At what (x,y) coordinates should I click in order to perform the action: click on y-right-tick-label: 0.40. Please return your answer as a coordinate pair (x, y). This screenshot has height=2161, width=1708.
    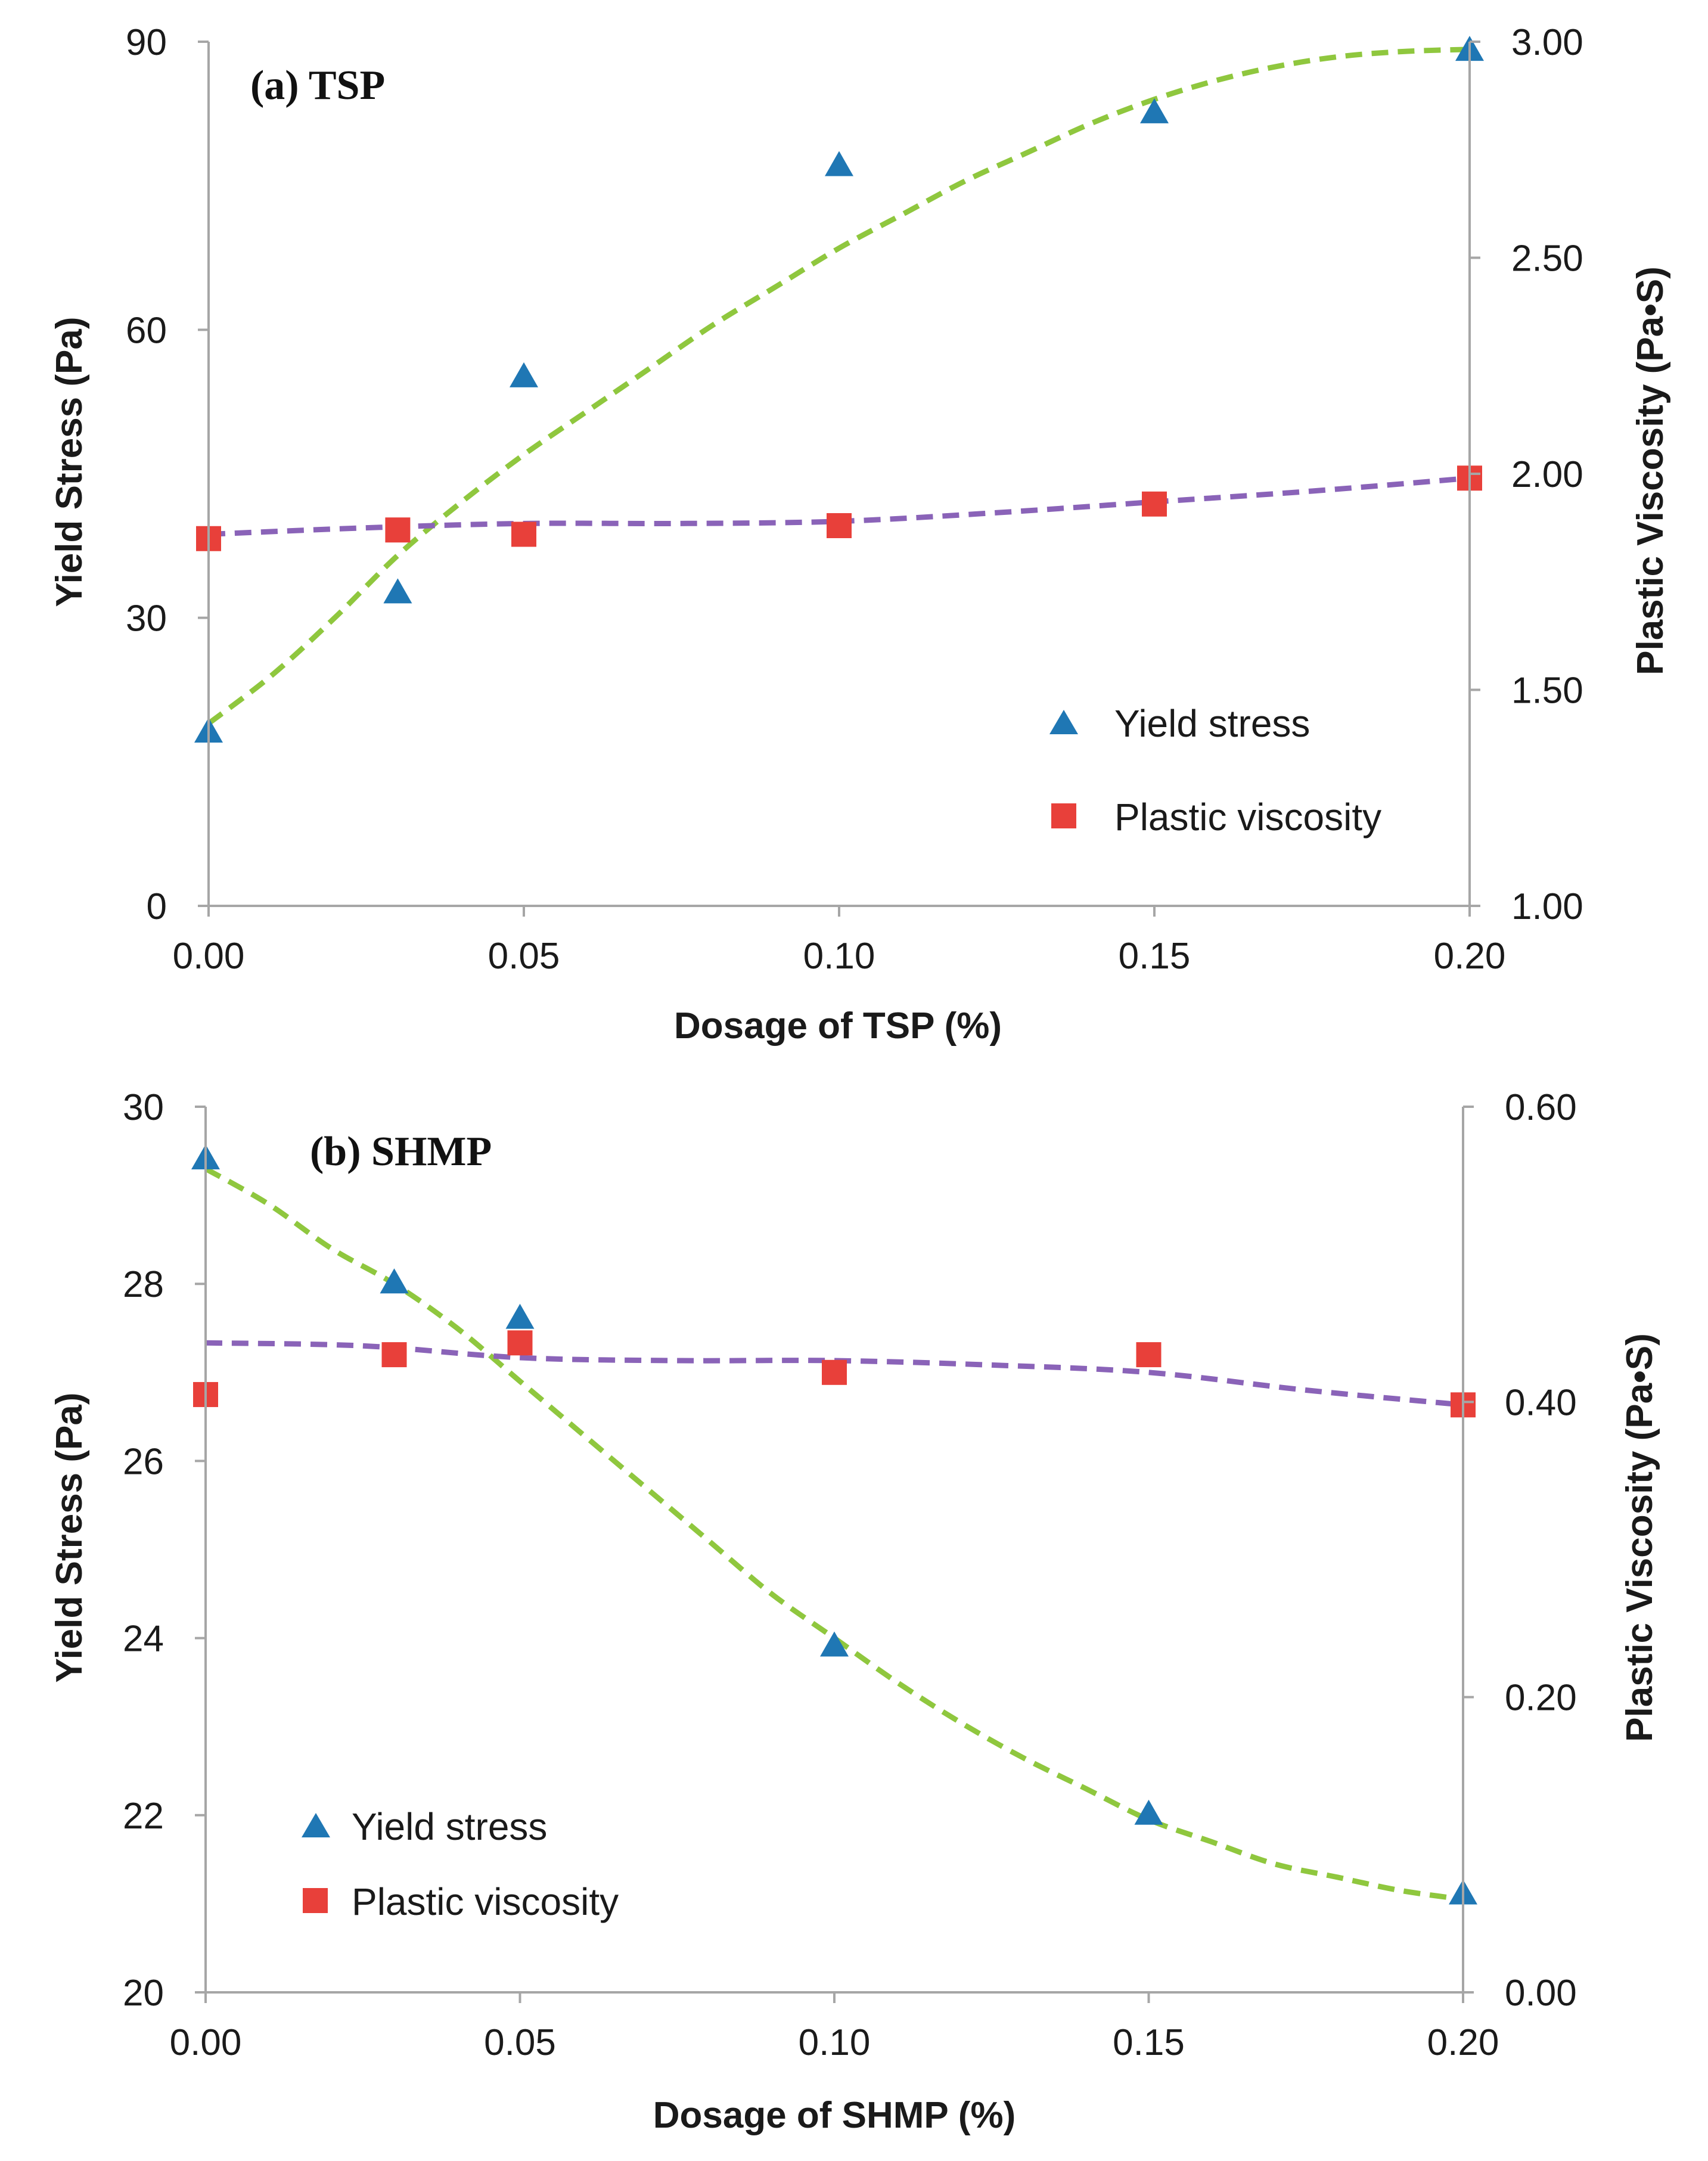
    Looking at the image, I should click on (1541, 1402).